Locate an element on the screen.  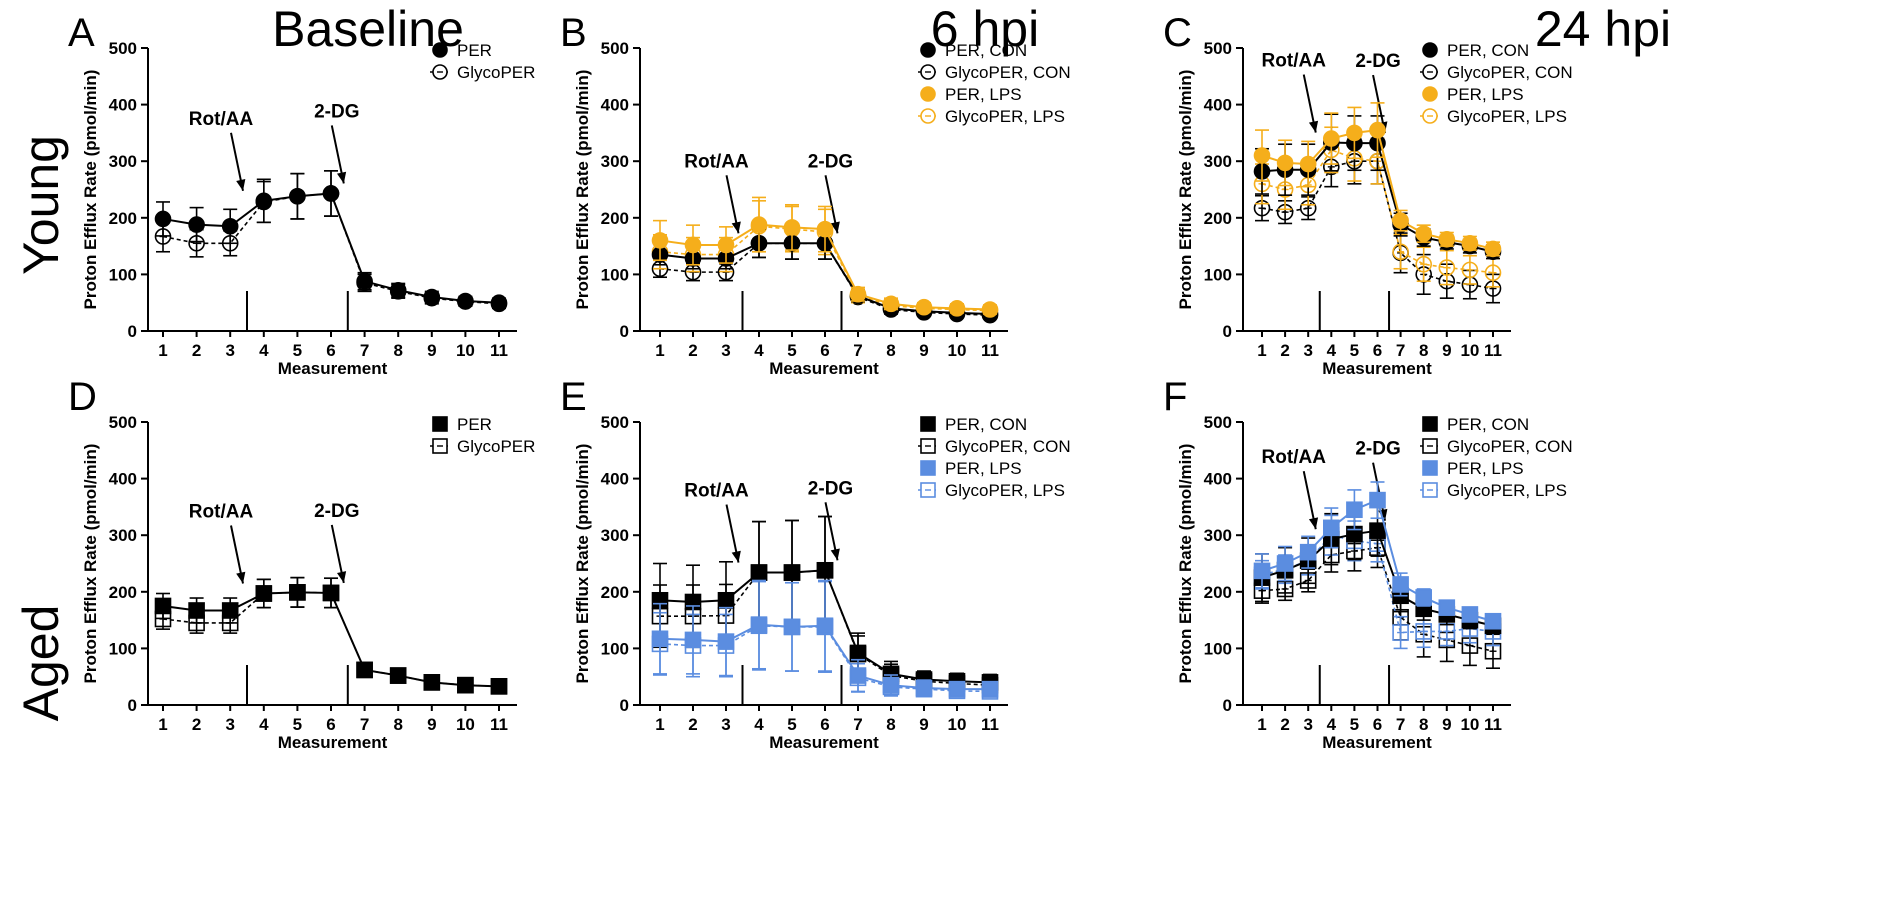
panel-letter: F is located at coordinates (1175, 397).